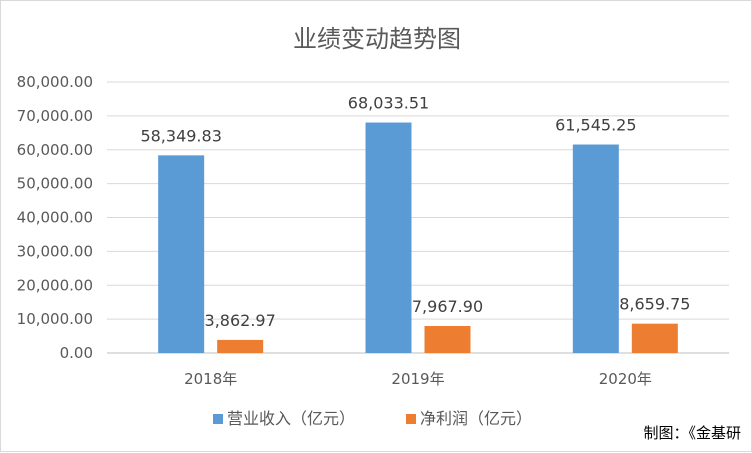 The width and height of the screenshot is (752, 453). What do you see at coordinates (692, 433) in the screenshot?
I see `credit-text: 制图：《金基研` at bounding box center [692, 433].